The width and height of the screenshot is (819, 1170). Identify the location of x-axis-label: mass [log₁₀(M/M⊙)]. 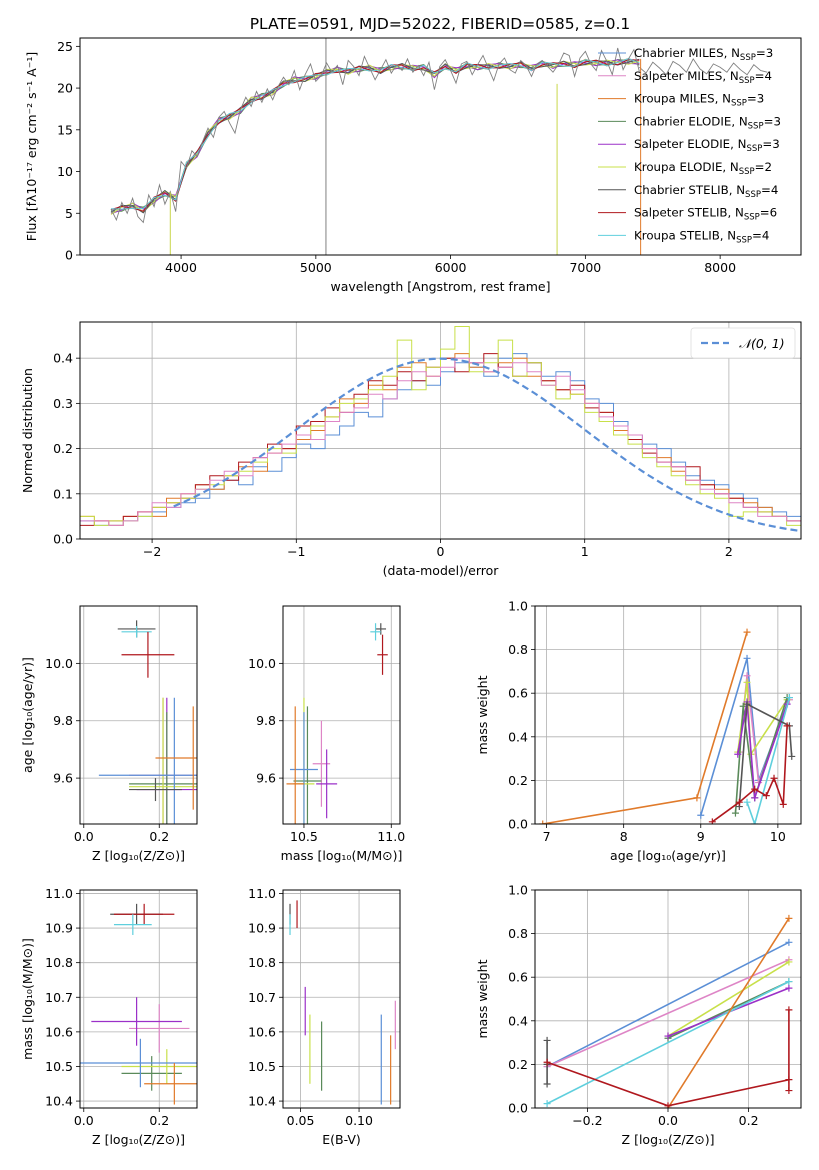
(342, 855).